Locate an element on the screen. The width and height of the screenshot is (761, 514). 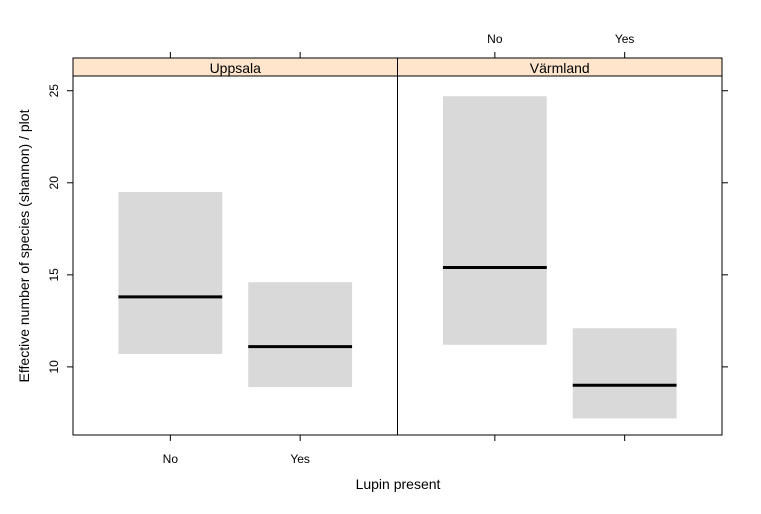
ci-band-uppsala-yes is located at coordinates (300, 335).